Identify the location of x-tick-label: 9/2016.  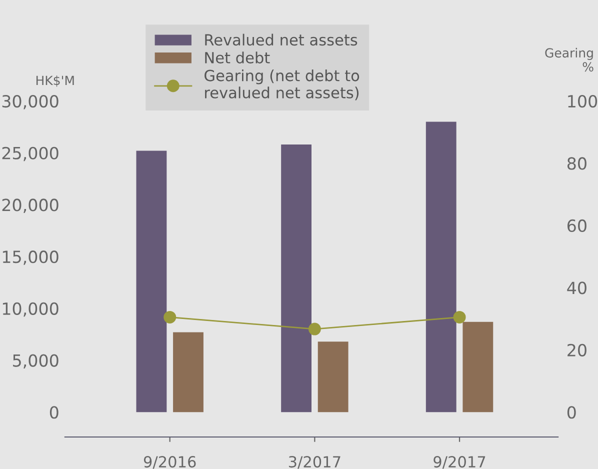
(170, 462).